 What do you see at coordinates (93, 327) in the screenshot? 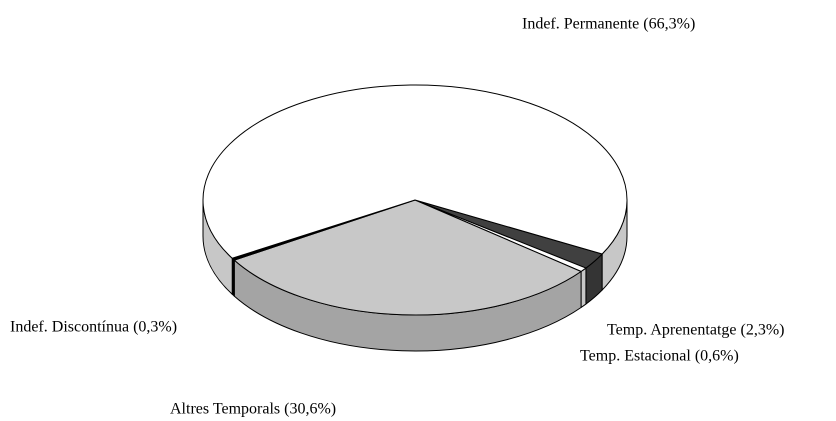
I see `slice-label: Indef. Discontínua (0,3%)` at bounding box center [93, 327].